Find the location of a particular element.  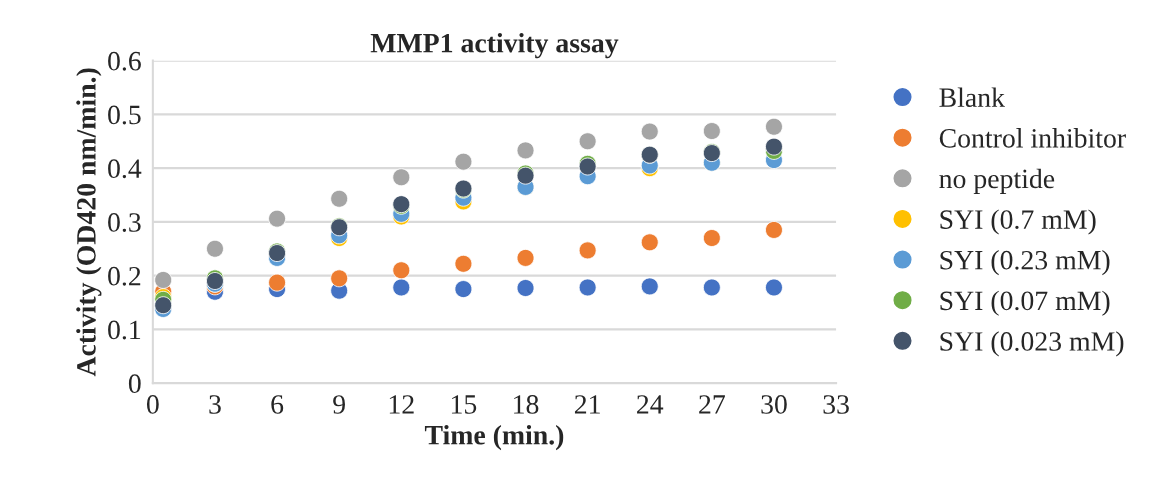

x-axis-title: Time (min.) is located at coordinates (494, 438).